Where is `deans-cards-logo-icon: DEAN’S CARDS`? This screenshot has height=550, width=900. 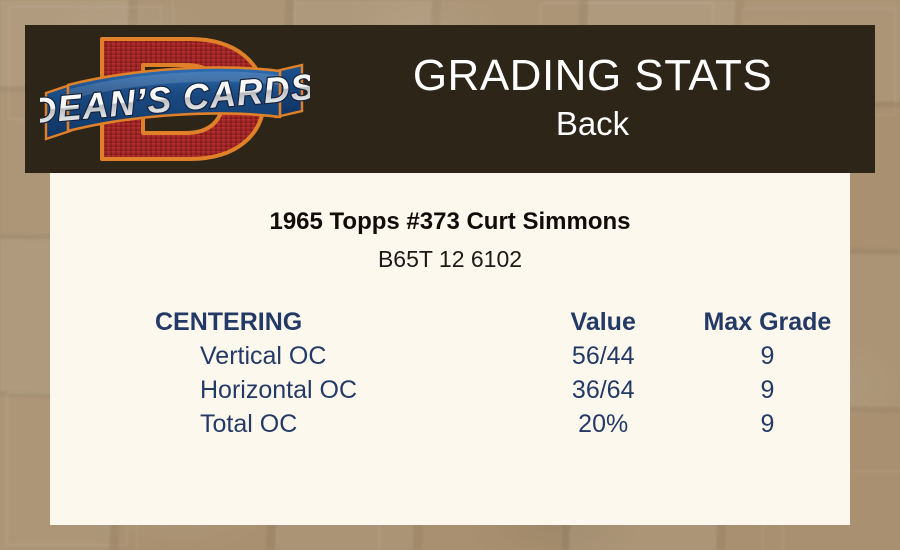 deans-cards-logo-icon: DEAN’S CARDS is located at coordinates (175, 99).